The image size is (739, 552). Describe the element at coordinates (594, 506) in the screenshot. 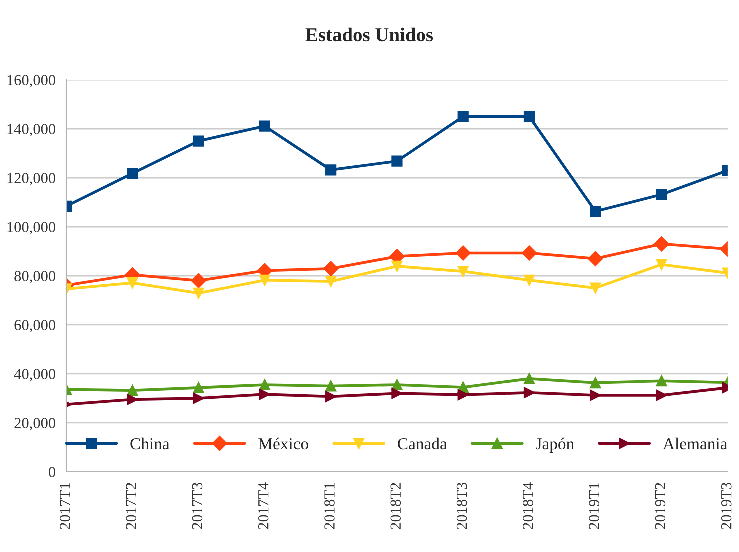

I see `x-tick-label: 2019T1` at that location.